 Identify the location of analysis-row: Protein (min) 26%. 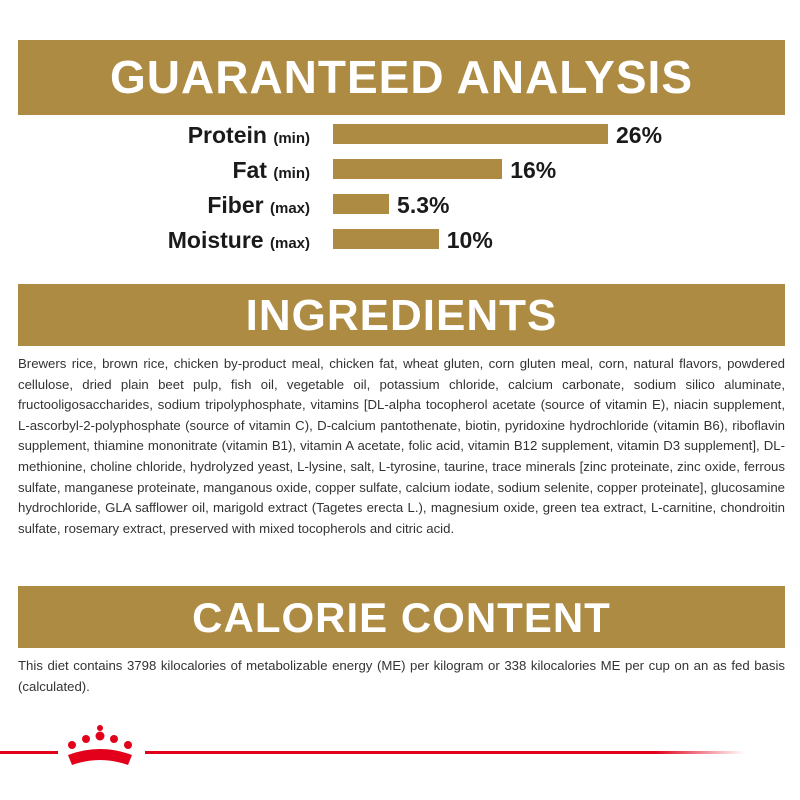
(400, 137).